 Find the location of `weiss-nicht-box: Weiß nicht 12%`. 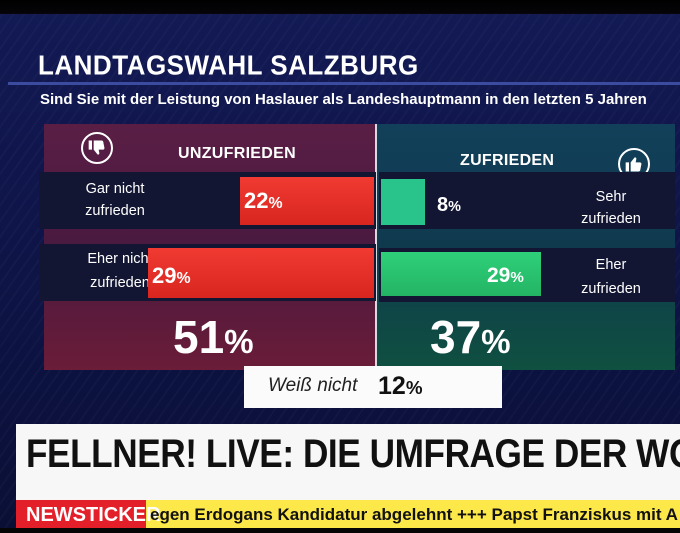

weiss-nicht-box: Weiß nicht 12% is located at coordinates (373, 387).